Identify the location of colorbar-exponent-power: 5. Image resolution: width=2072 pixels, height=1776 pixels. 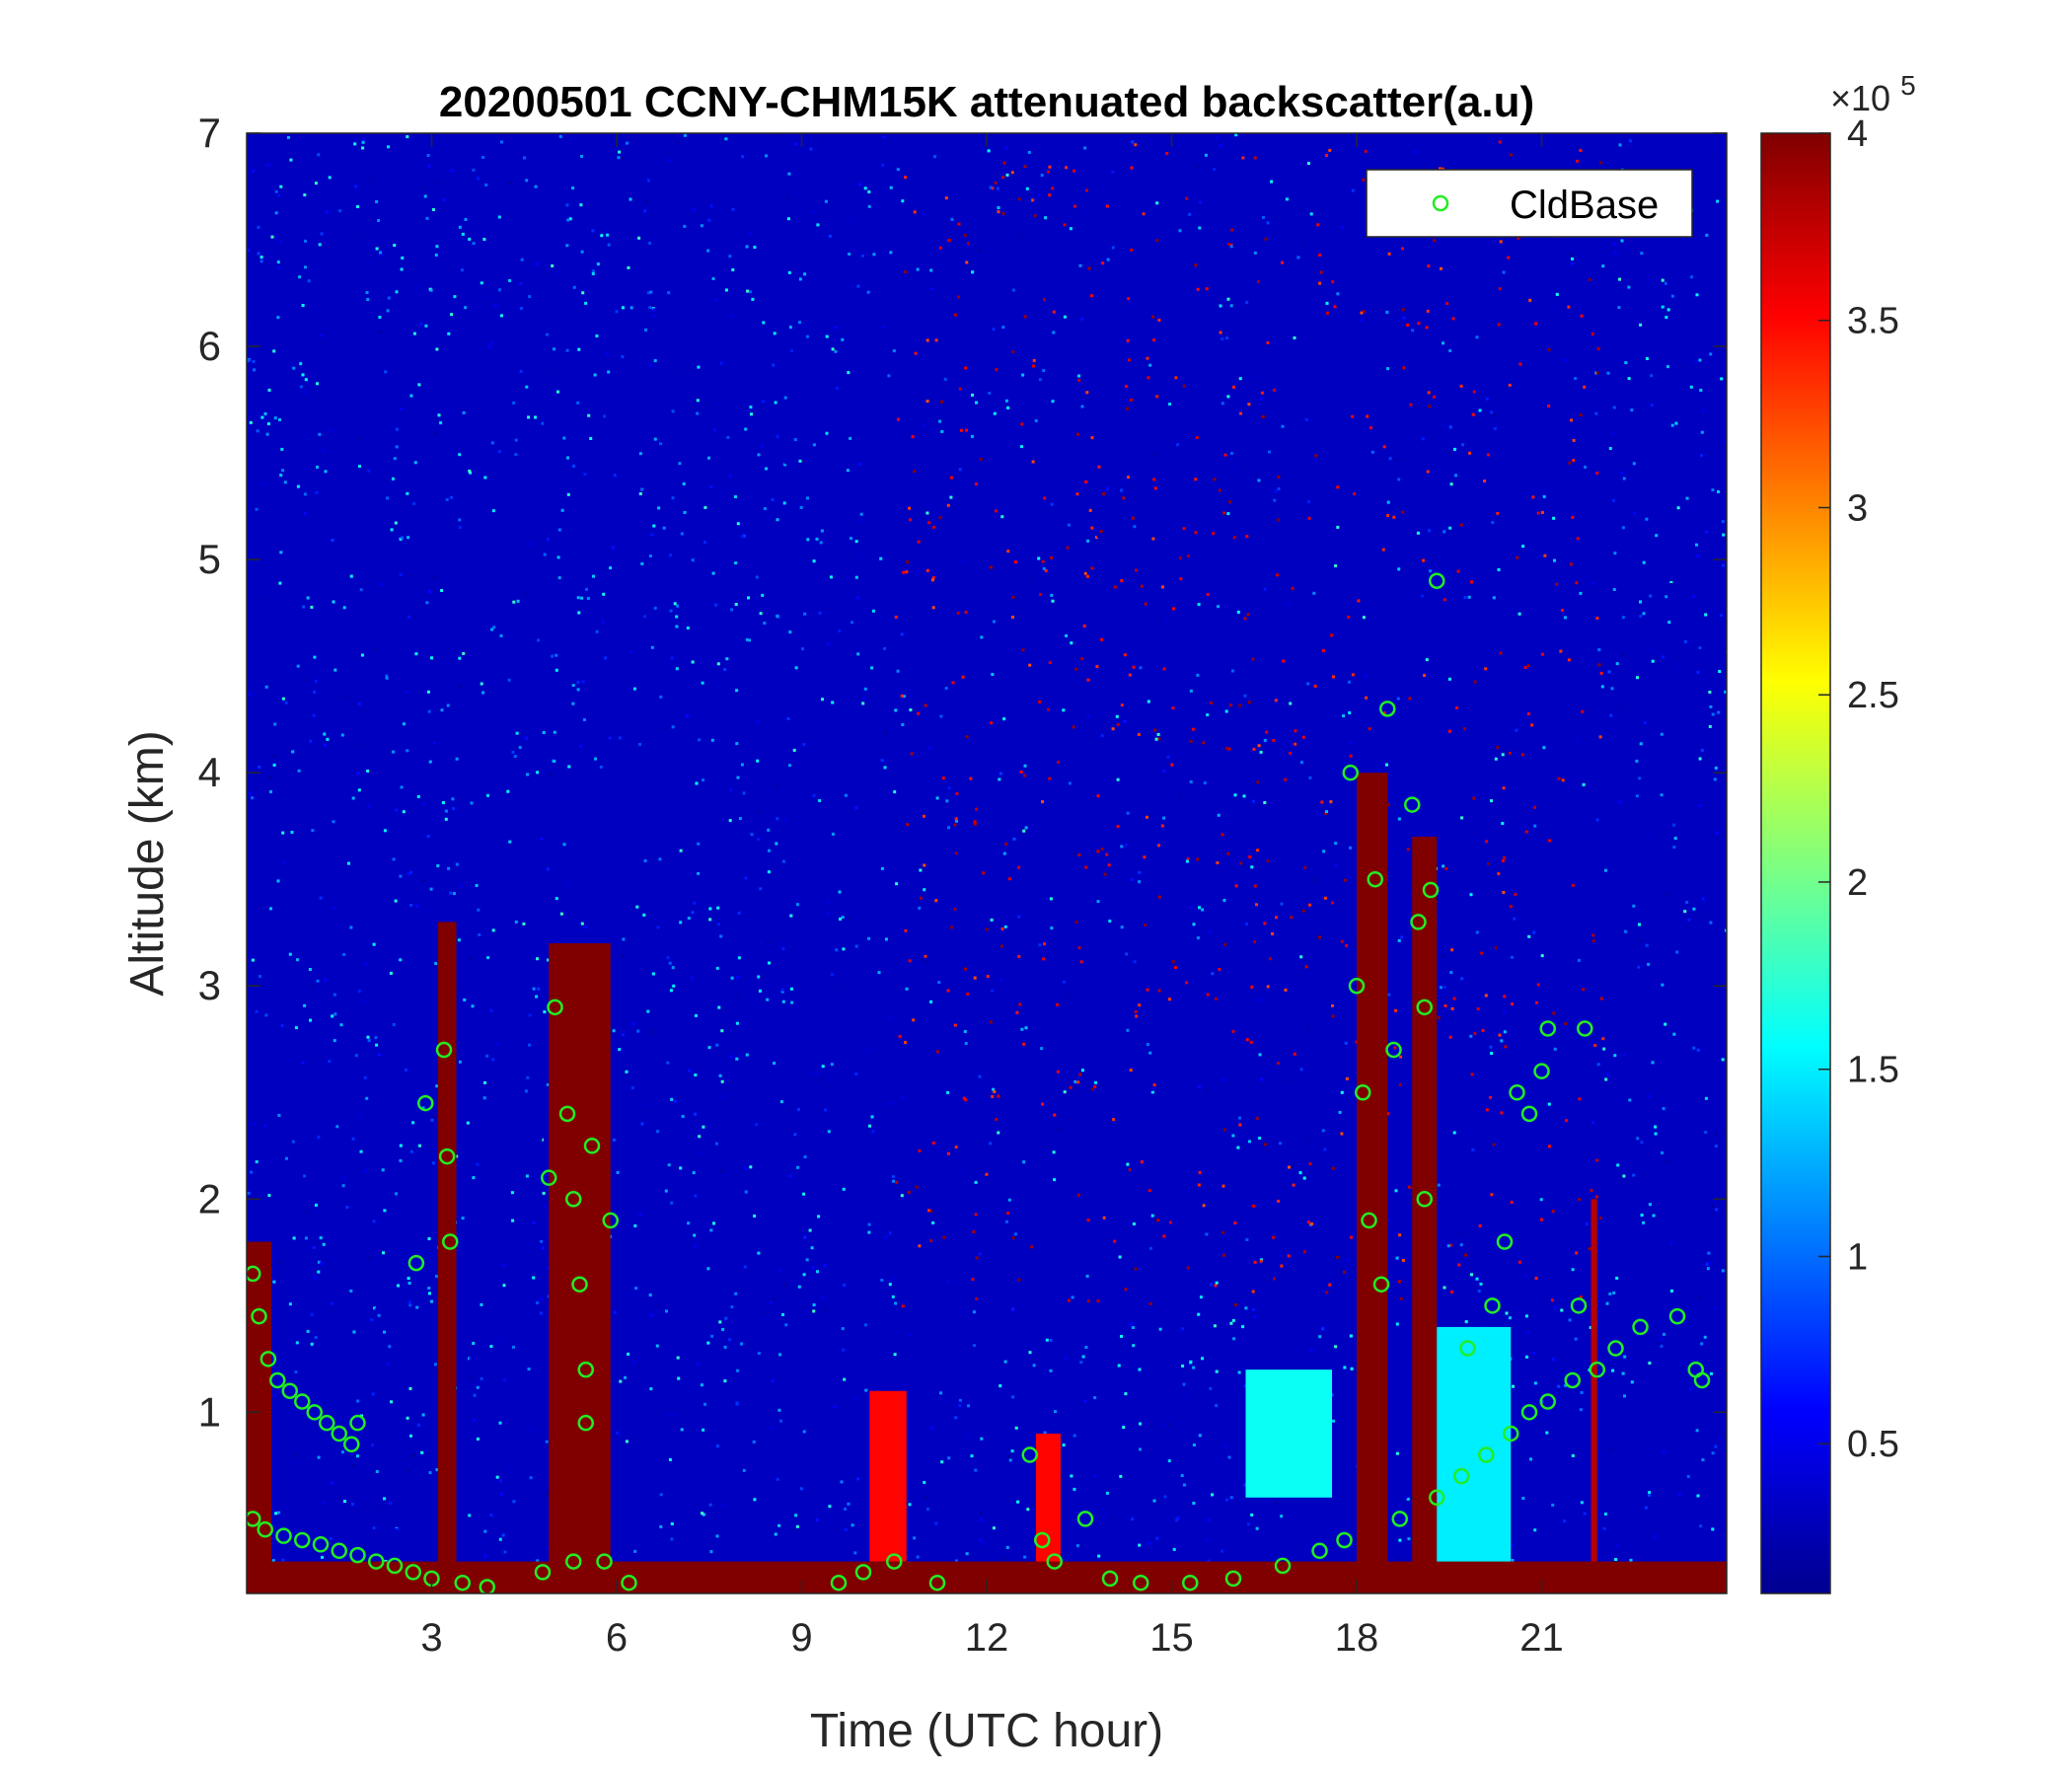
(1908, 86).